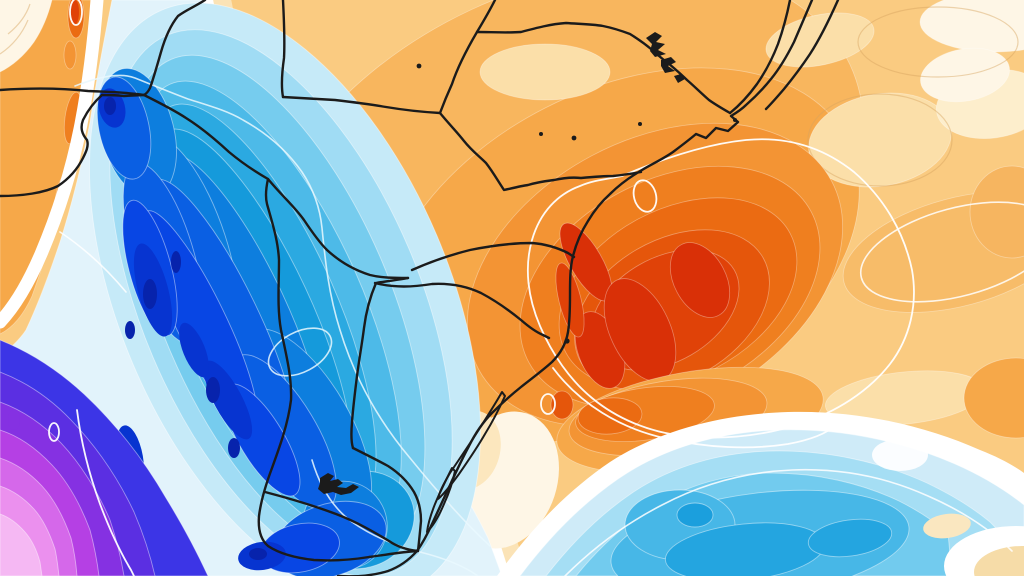  I want to click on contour-tiny-ring, so click(548, 404).